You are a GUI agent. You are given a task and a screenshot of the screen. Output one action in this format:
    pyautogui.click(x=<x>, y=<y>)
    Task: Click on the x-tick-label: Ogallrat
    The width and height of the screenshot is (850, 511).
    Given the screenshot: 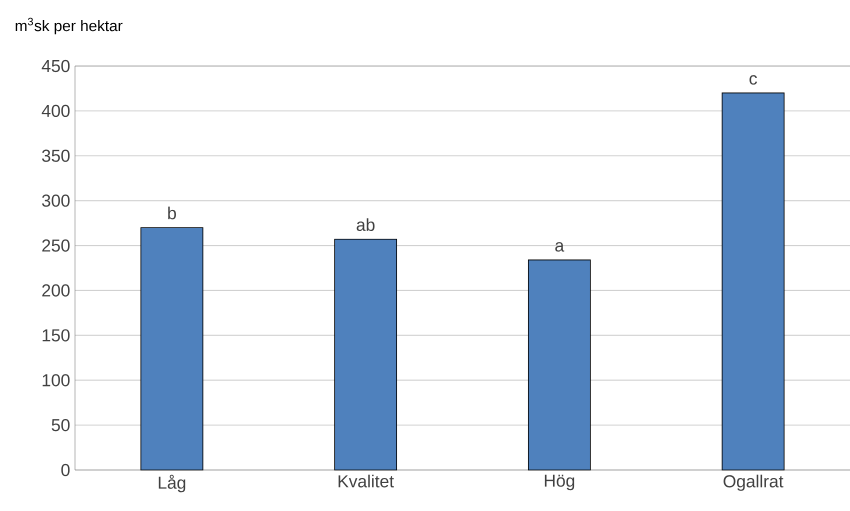 What is the action you would take?
    pyautogui.click(x=754, y=482)
    